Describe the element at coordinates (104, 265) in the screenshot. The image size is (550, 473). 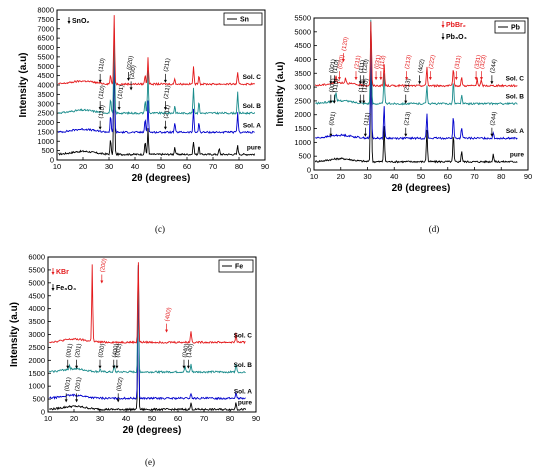
I see `peak-annotation: (200)` at that location.